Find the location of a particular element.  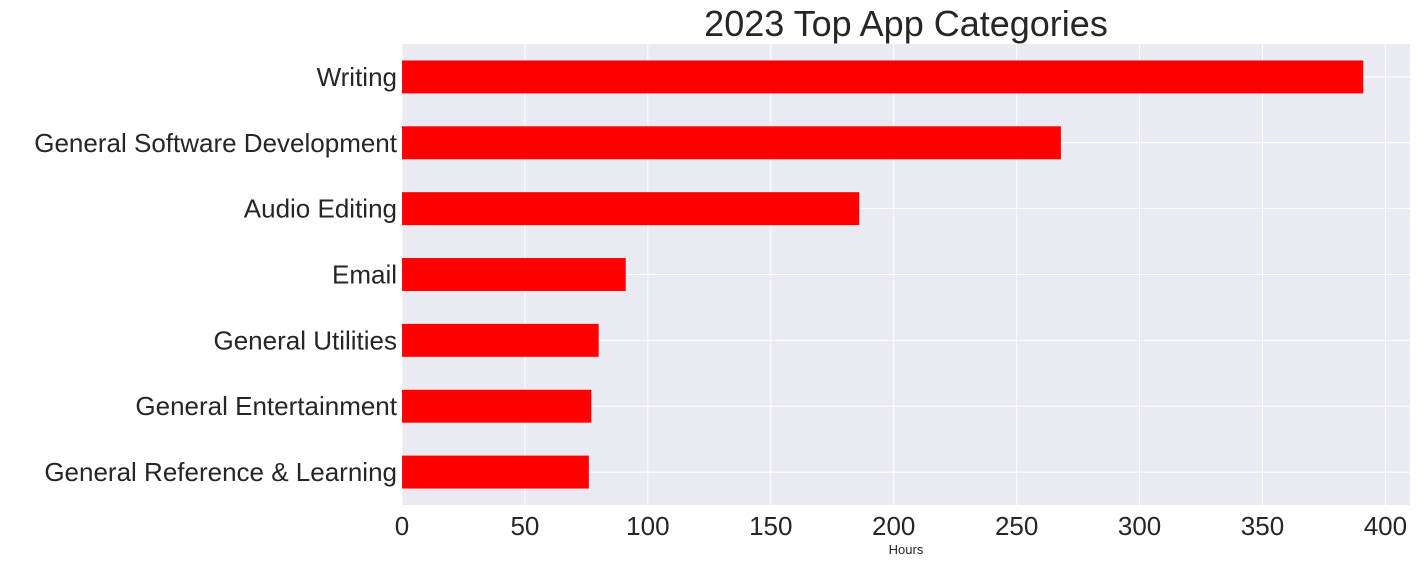

category-label: General Entertainment is located at coordinates (266, 406).